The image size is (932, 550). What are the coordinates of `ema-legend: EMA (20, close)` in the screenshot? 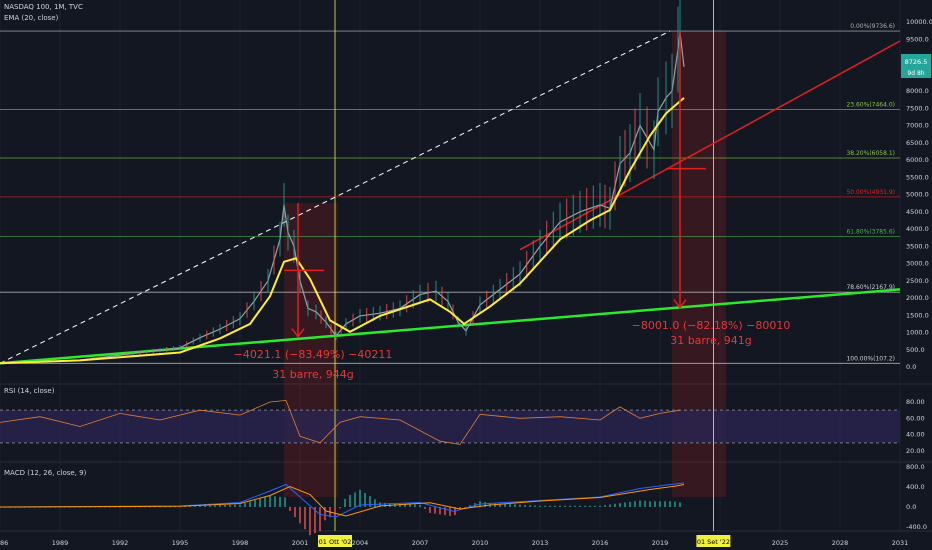 It's located at (31, 18).